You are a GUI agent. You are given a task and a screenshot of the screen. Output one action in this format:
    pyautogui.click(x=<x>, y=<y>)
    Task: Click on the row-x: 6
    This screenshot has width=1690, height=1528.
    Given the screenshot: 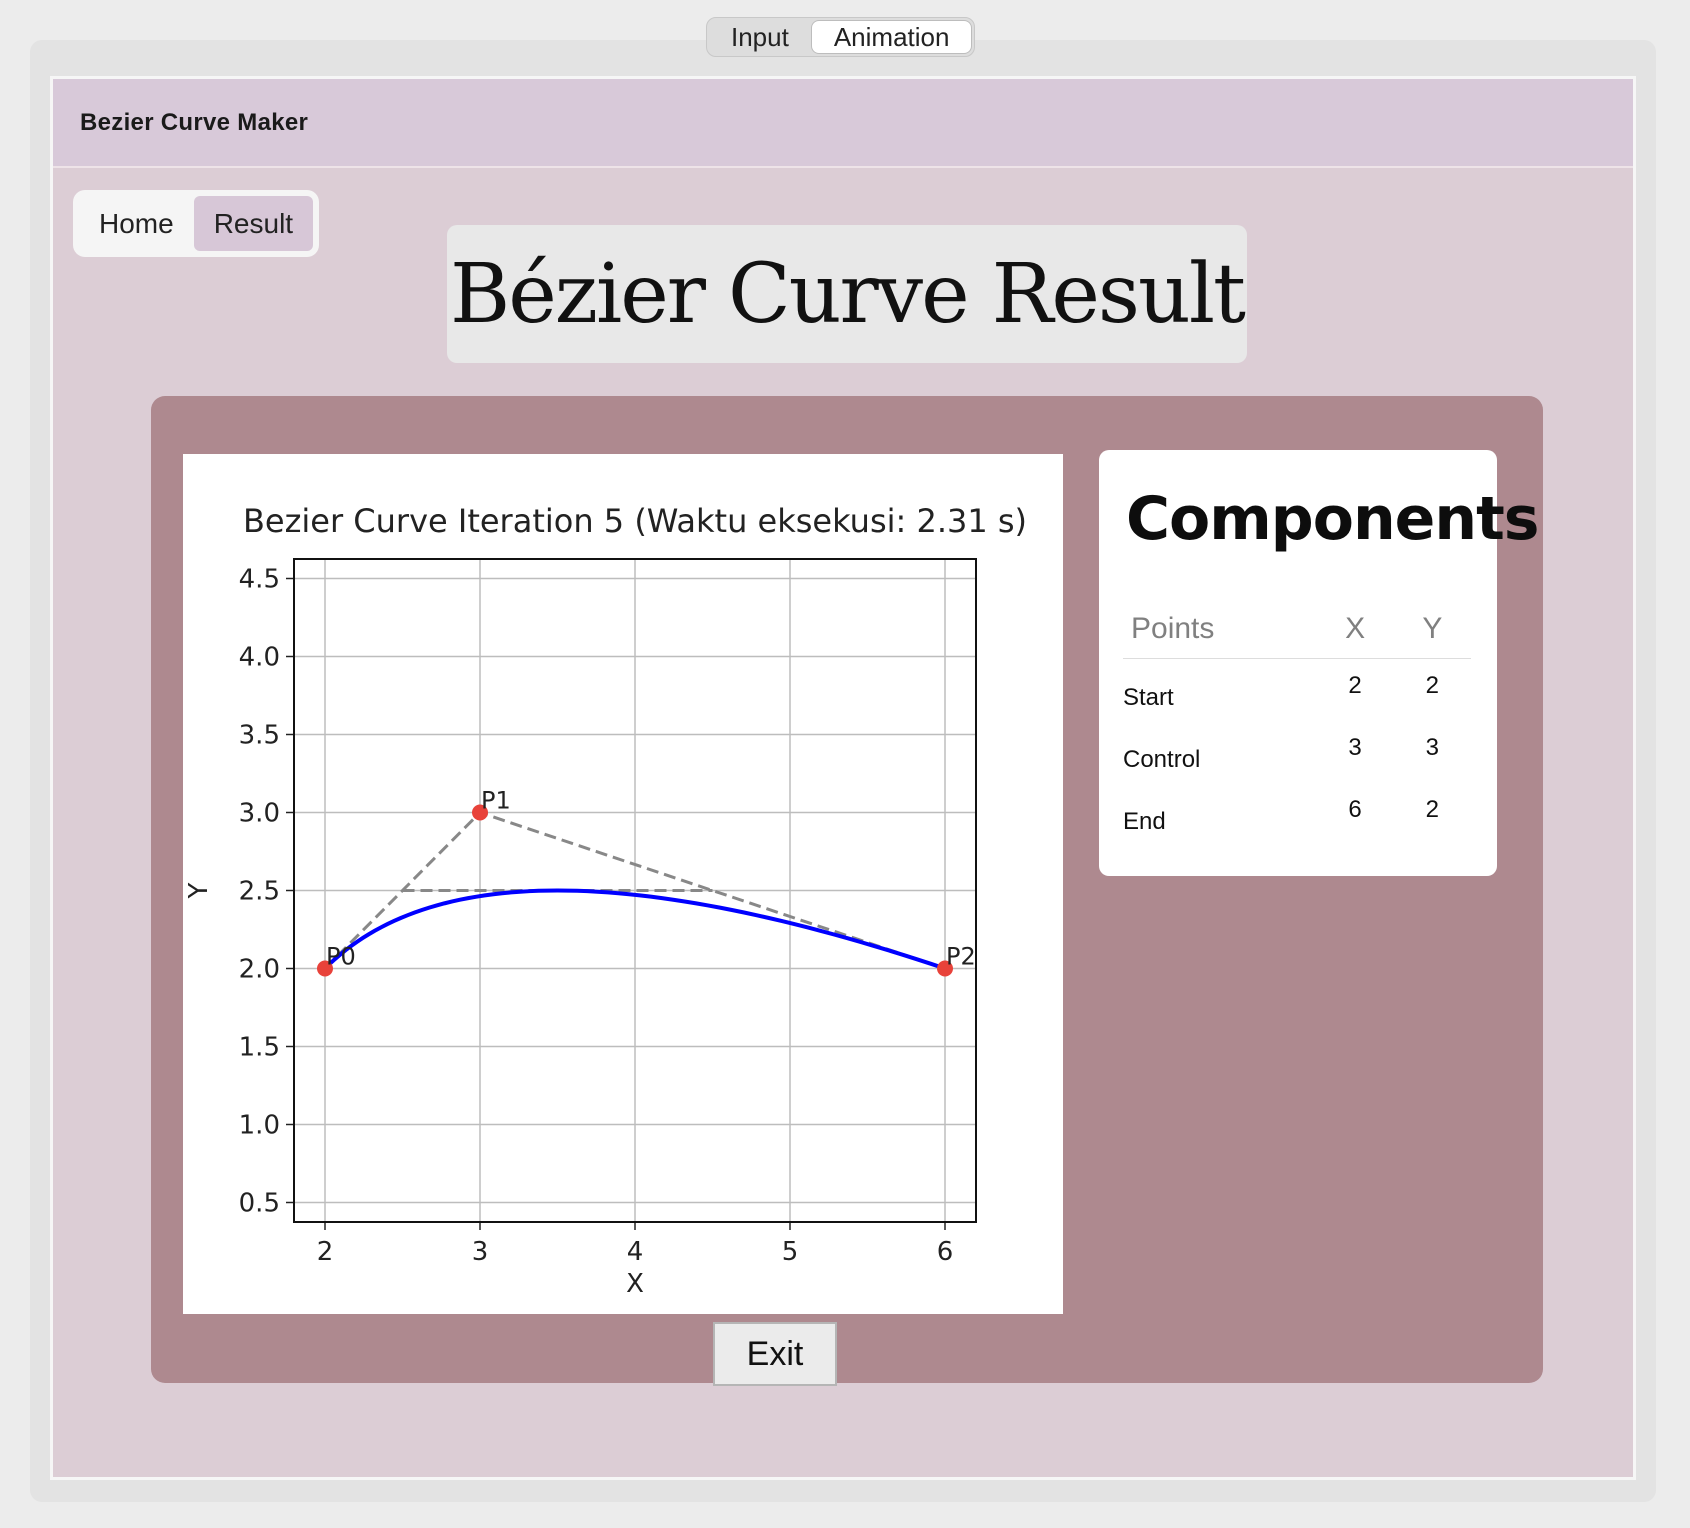 What is the action you would take?
    pyautogui.click(x=1355, y=809)
    